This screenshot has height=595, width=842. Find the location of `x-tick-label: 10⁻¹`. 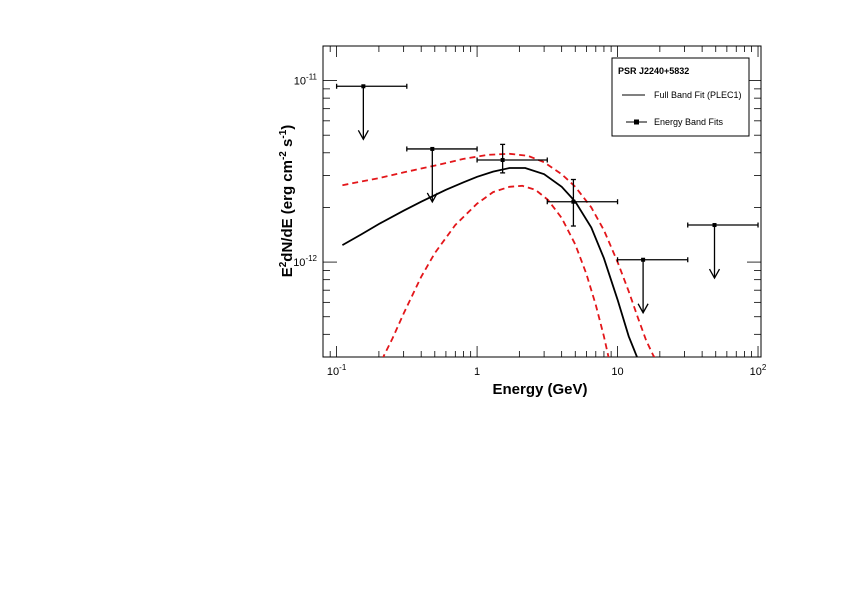

x-tick-label: 10⁻¹ is located at coordinates (337, 370).